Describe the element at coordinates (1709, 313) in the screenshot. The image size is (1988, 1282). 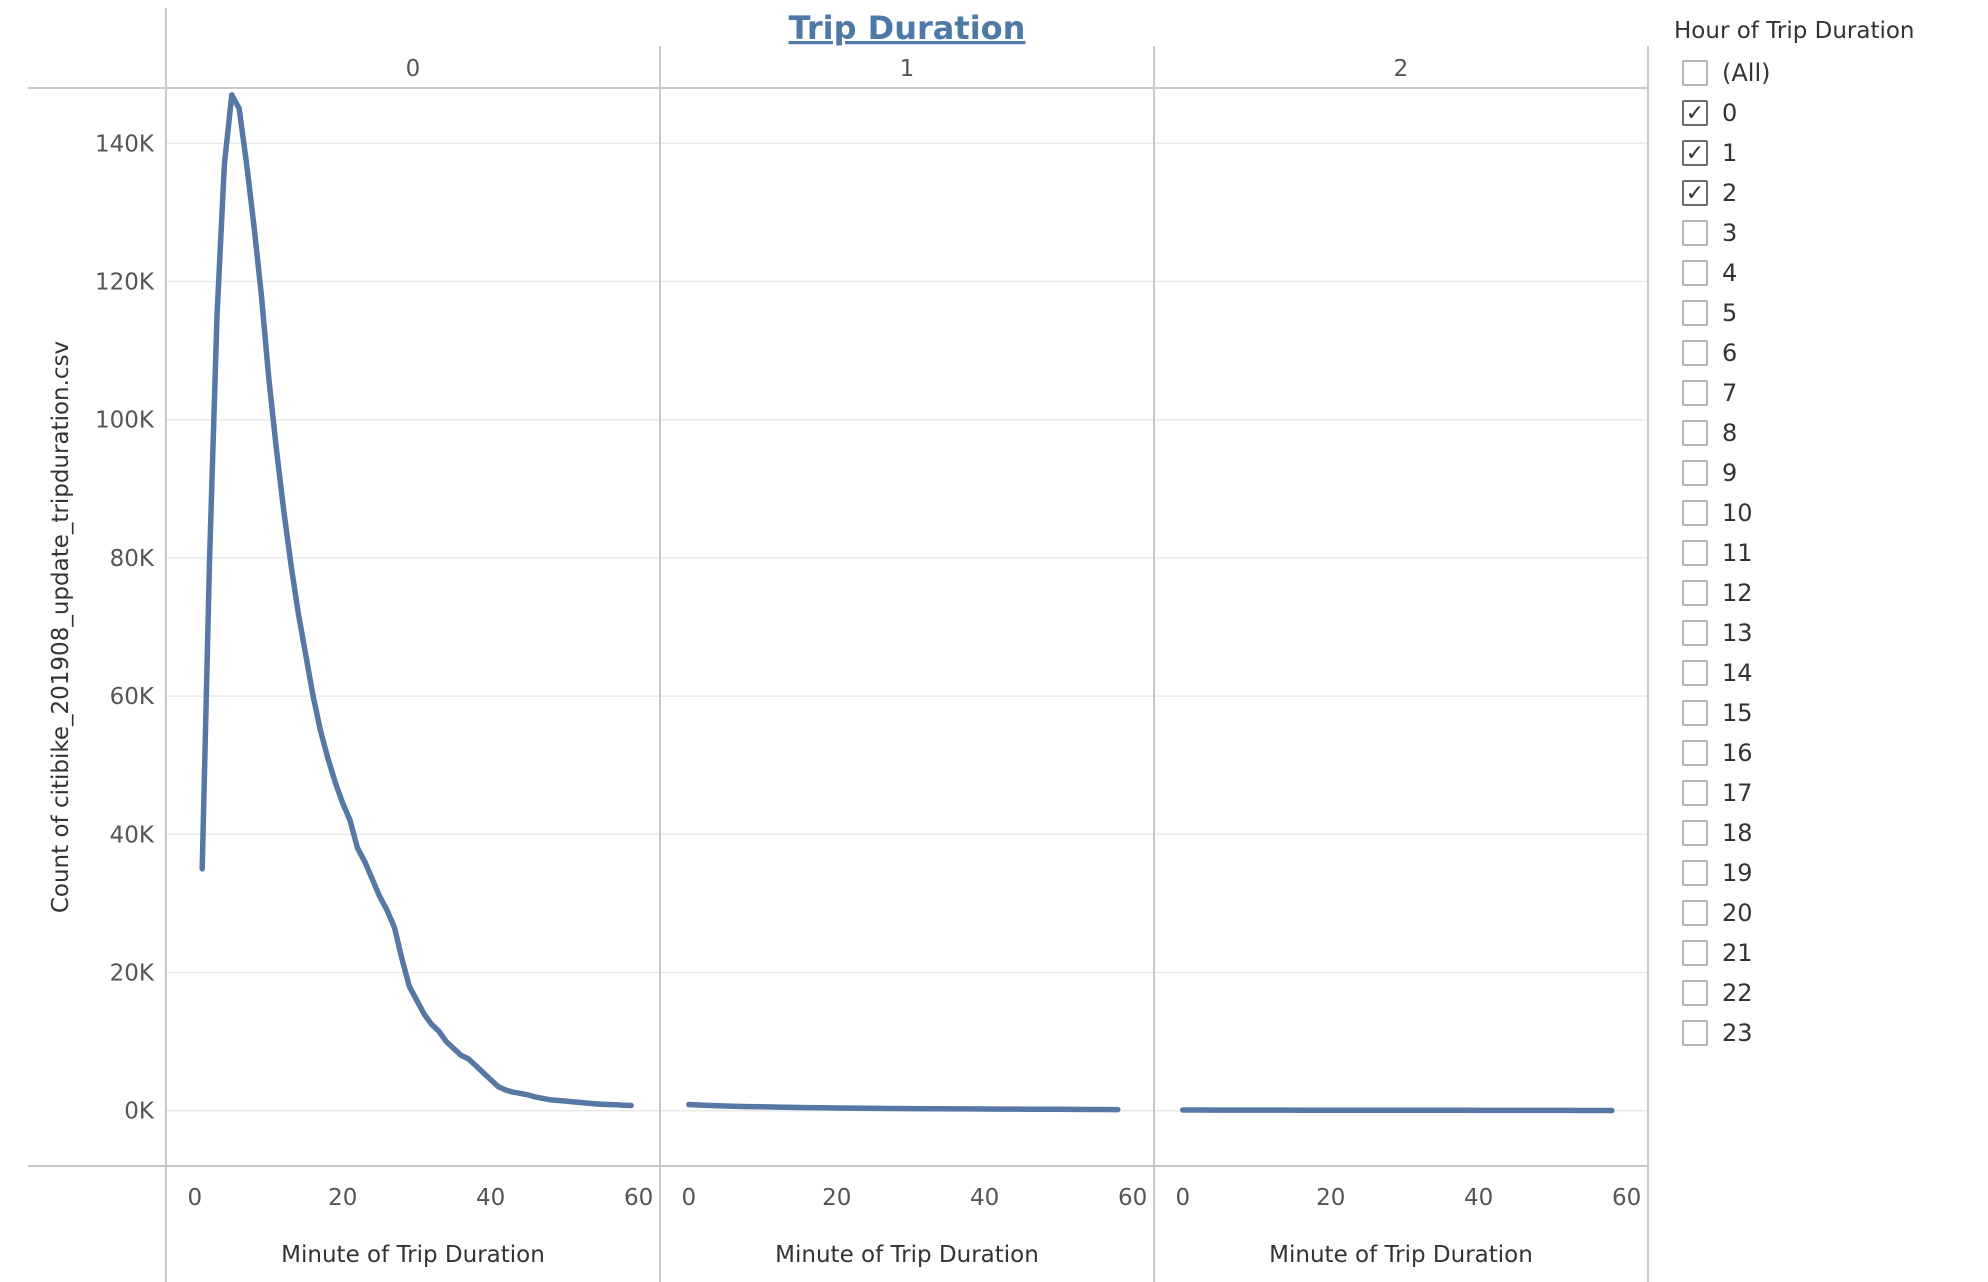
I see `legend-item-5: 5` at that location.